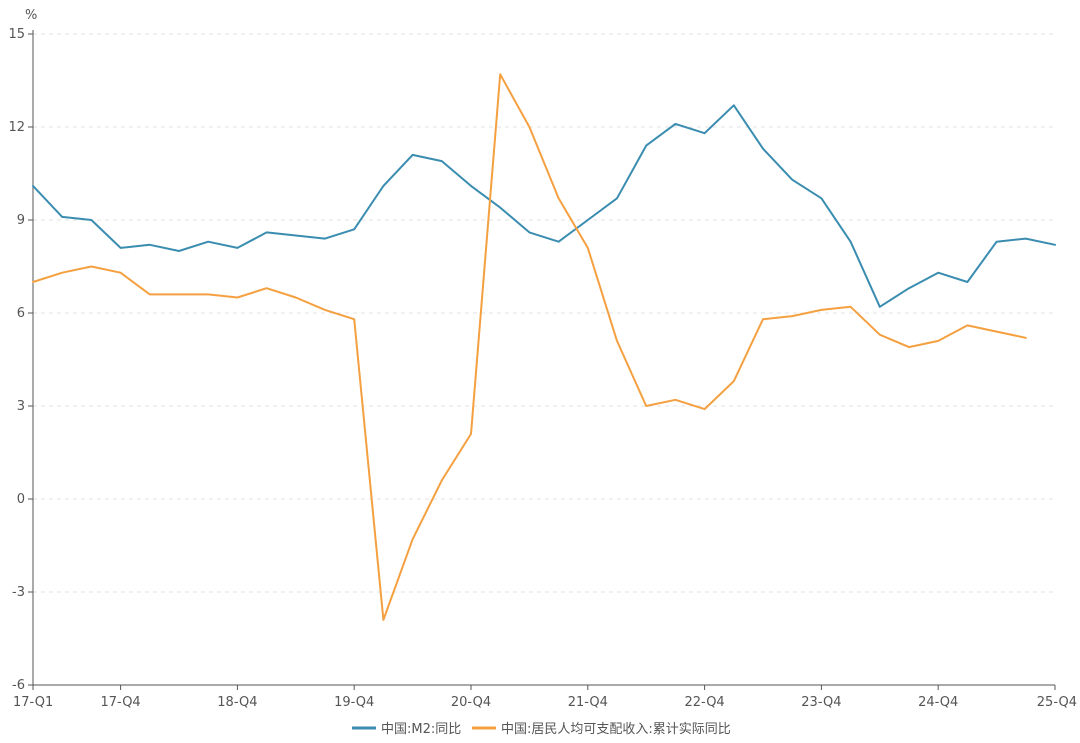 This screenshot has height=743, width=1080. What do you see at coordinates (704, 702) in the screenshot?
I see `x-tick-label: 22-Q4` at bounding box center [704, 702].